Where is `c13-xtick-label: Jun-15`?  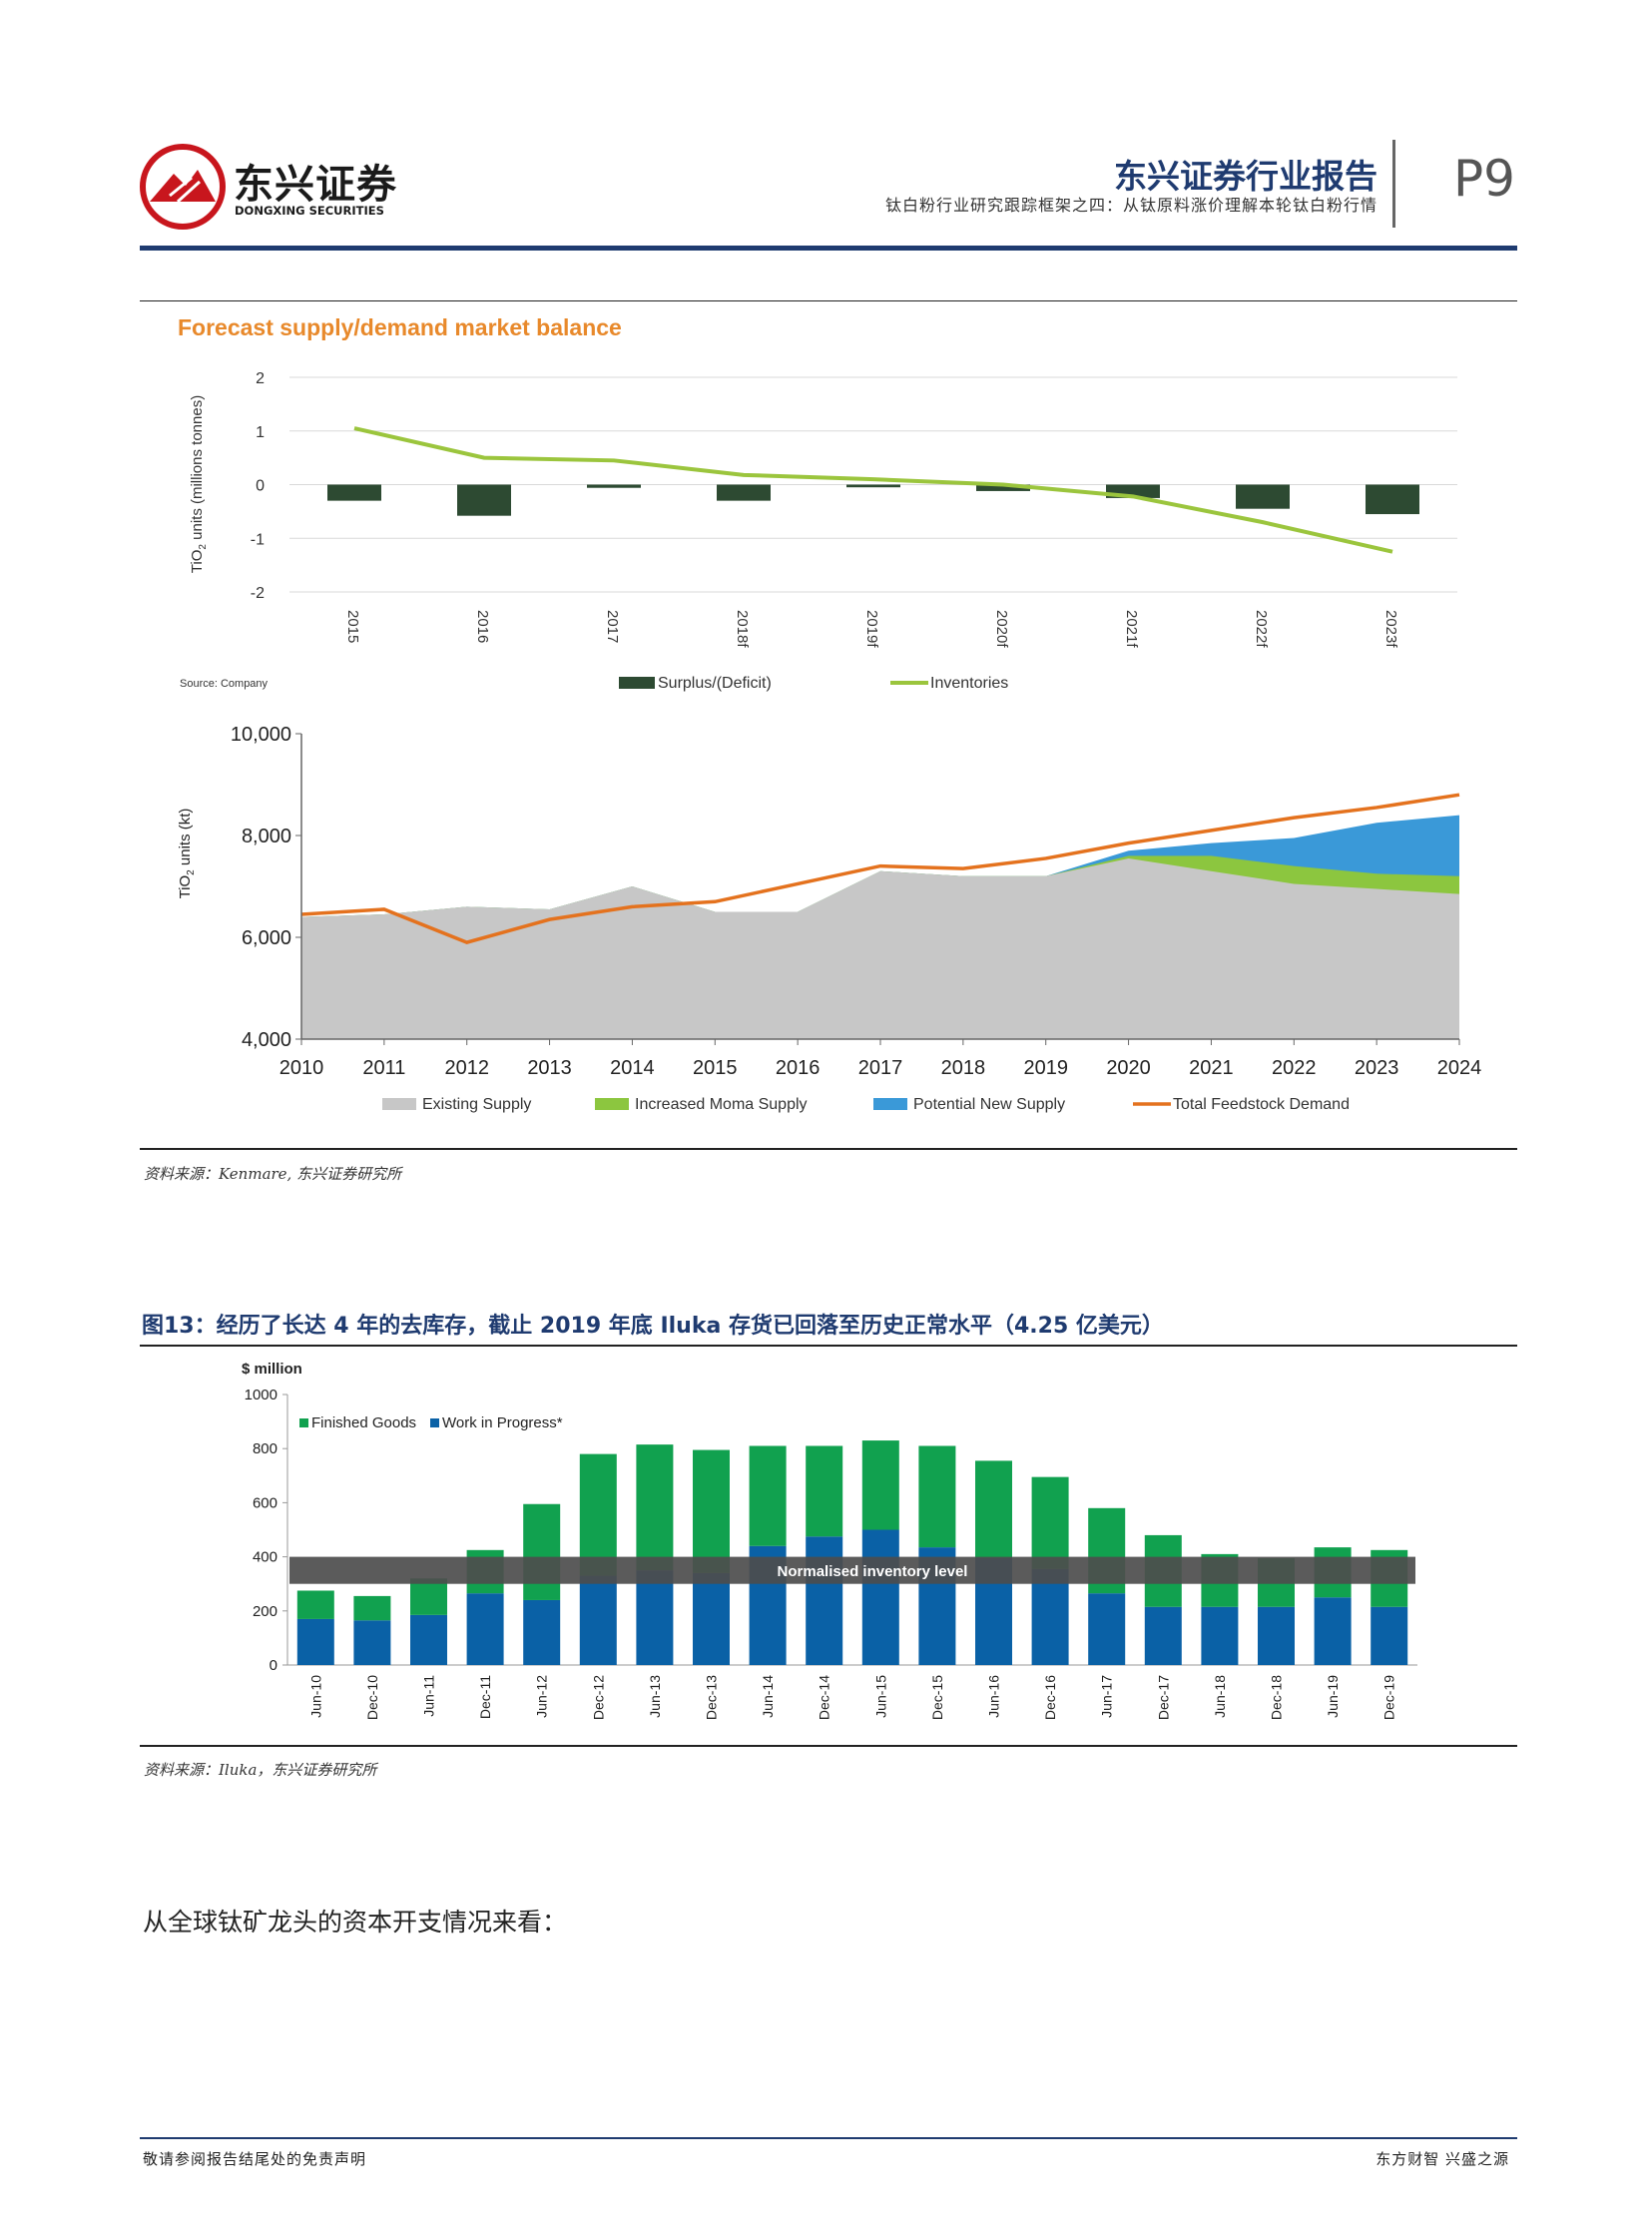 c13-xtick-label: Jun-15 is located at coordinates (880, 1696).